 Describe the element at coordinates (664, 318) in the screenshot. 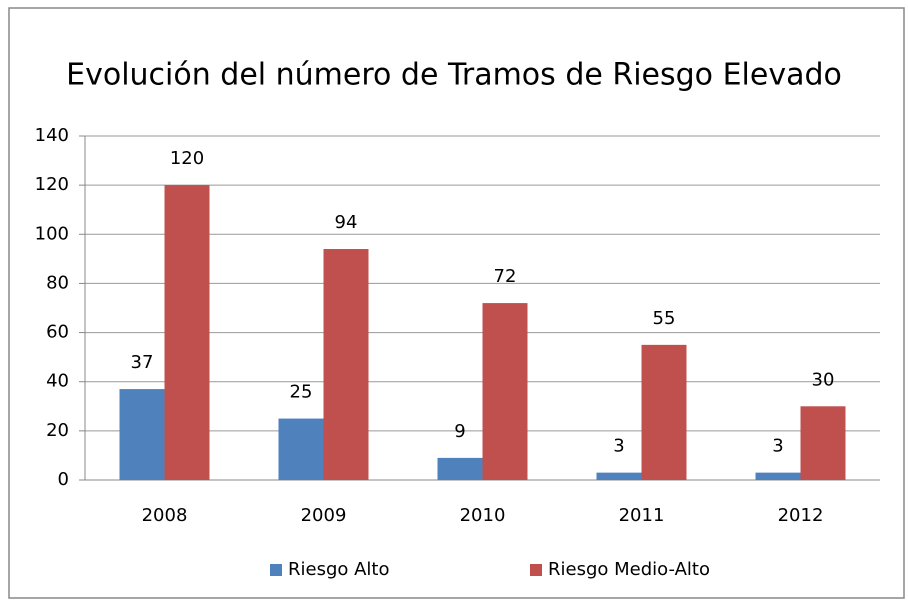

I see `data-label: 55` at that location.